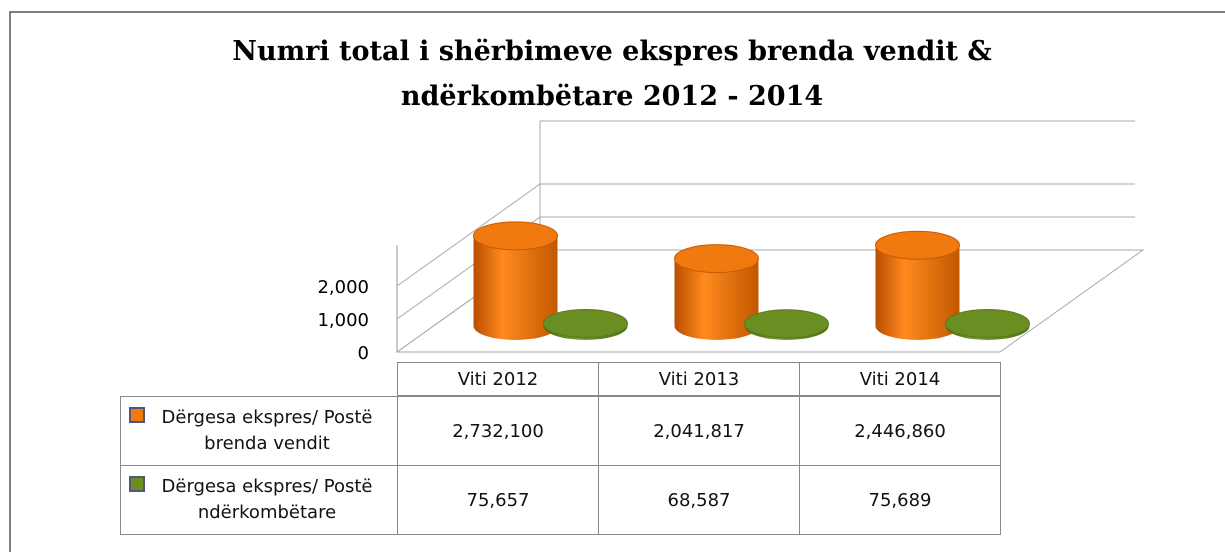  What do you see at coordinates (498, 500) in the screenshot?
I see `data-label: 75,657` at bounding box center [498, 500].